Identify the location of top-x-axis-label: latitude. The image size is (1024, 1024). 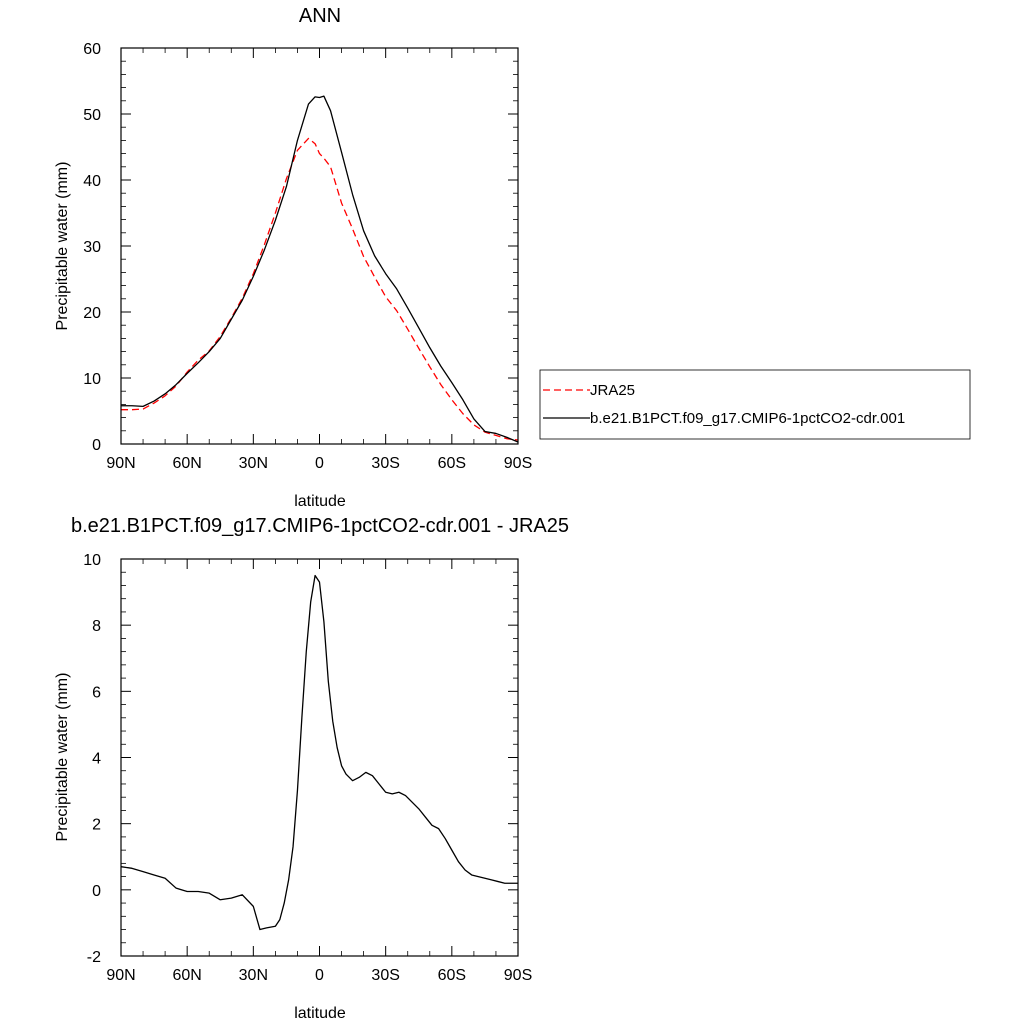
(320, 501).